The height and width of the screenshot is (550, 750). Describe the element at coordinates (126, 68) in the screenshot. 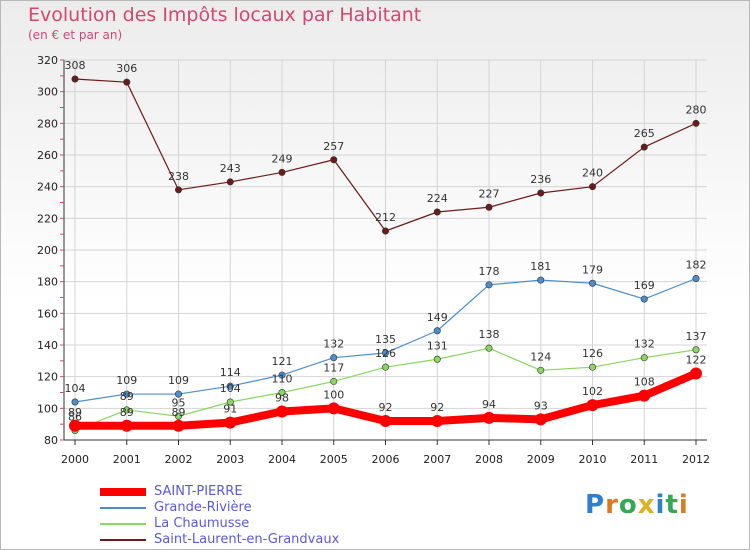

I see `data-label: 306` at that location.